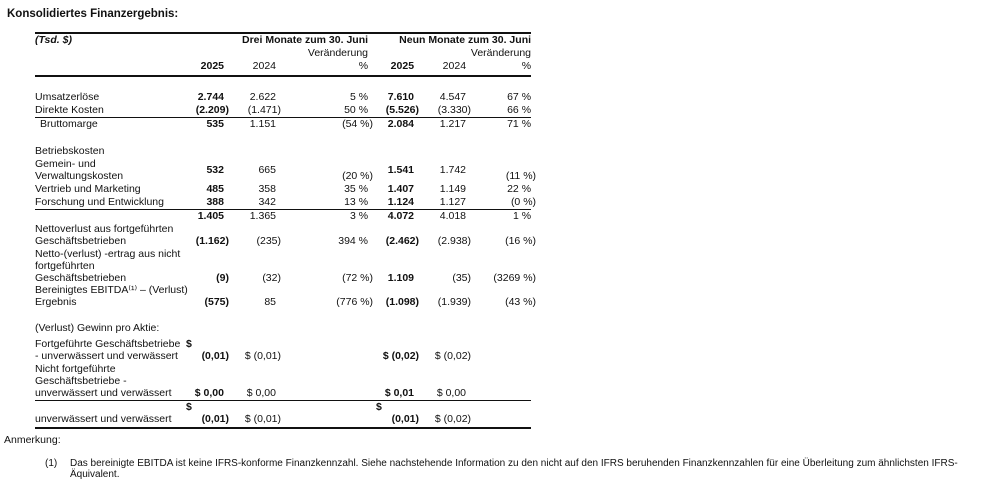 Image resolution: width=1000 pixels, height=479 pixels. I want to click on table-row: Bruttomarge 535 1.151 (54 %) 2.084 1.217 71 %, so click(283, 123).